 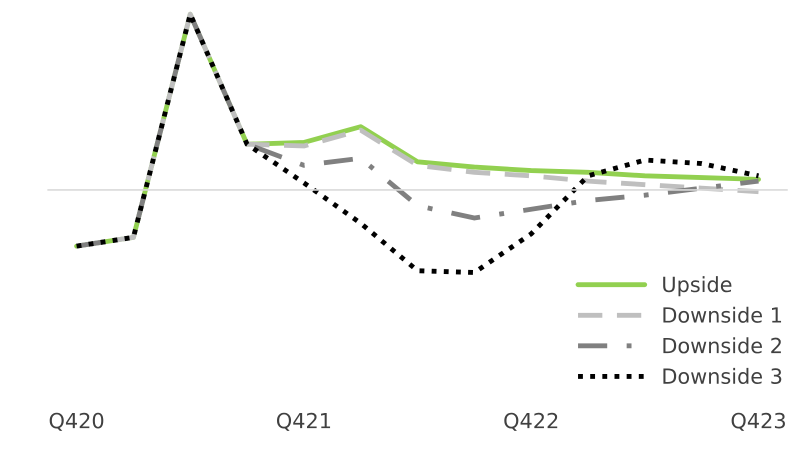 I want to click on legend-label: Downside 3, so click(x=722, y=376).